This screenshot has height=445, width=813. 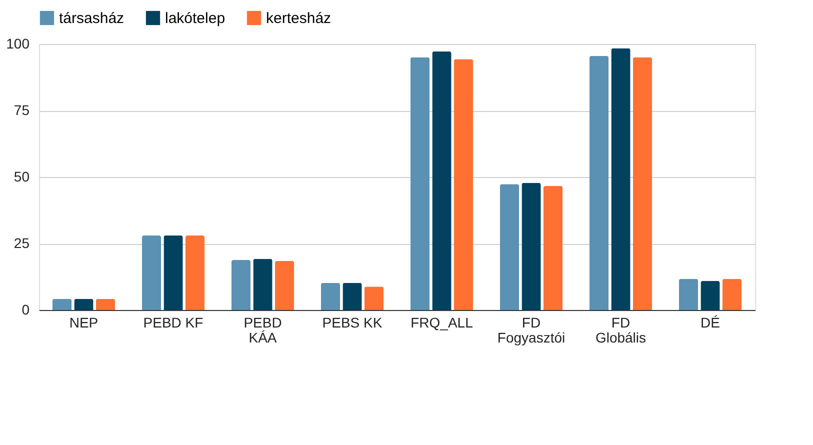 What do you see at coordinates (299, 18) in the screenshot?
I see `legend-label: kertesház` at bounding box center [299, 18].